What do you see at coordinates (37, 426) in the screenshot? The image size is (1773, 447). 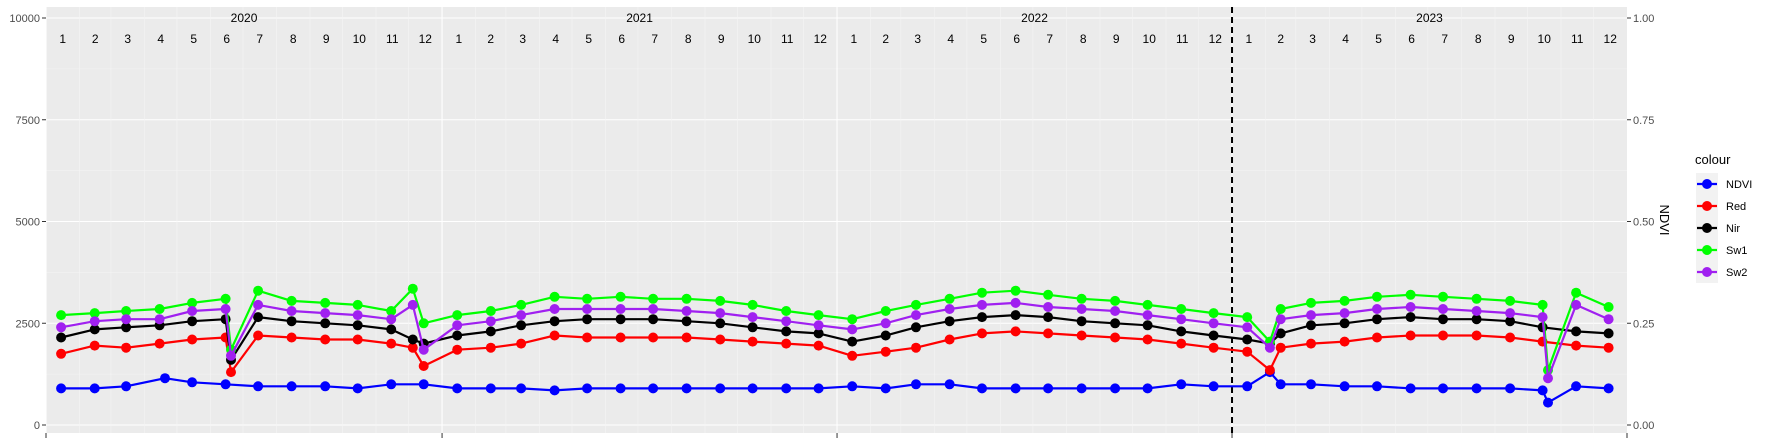 I see `left-axis-tick-label: 0` at bounding box center [37, 426].